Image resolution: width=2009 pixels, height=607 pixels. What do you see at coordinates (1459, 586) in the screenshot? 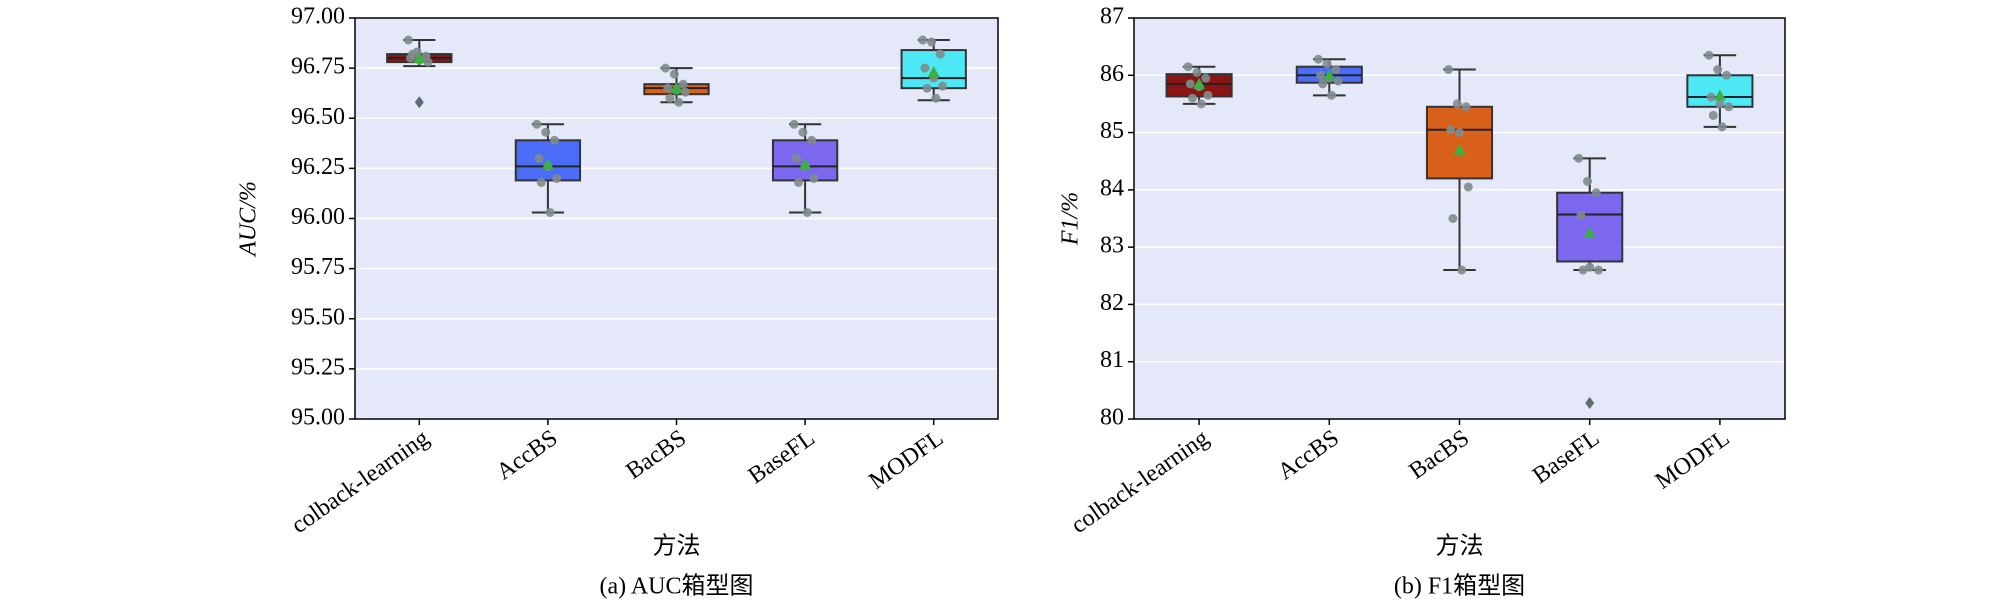
I see `caption: (b) F1箱型图` at bounding box center [1459, 586].